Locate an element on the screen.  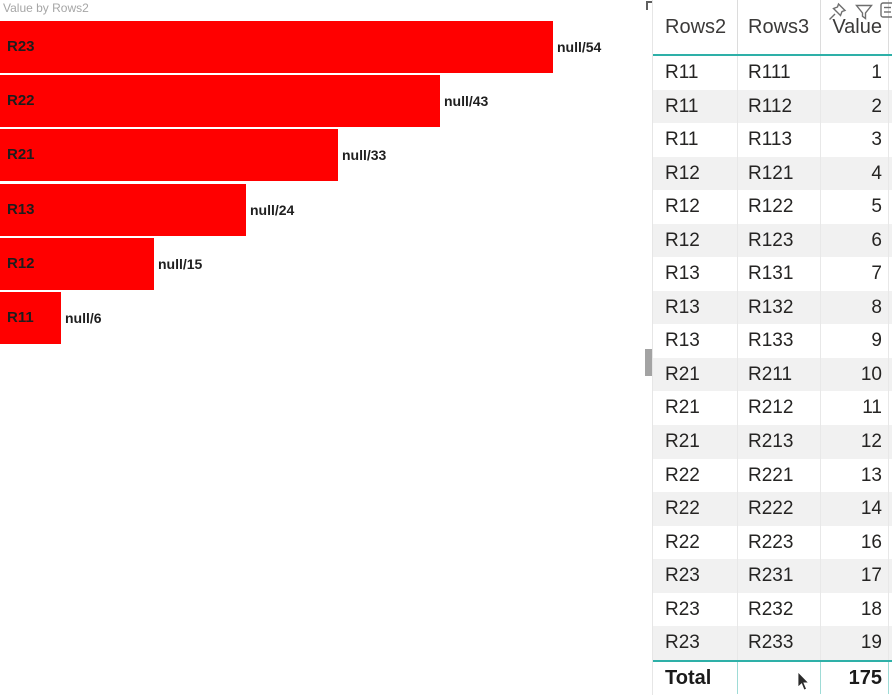
table-header-row: Rows2 Rows3 Value is located at coordinates (772, 28).